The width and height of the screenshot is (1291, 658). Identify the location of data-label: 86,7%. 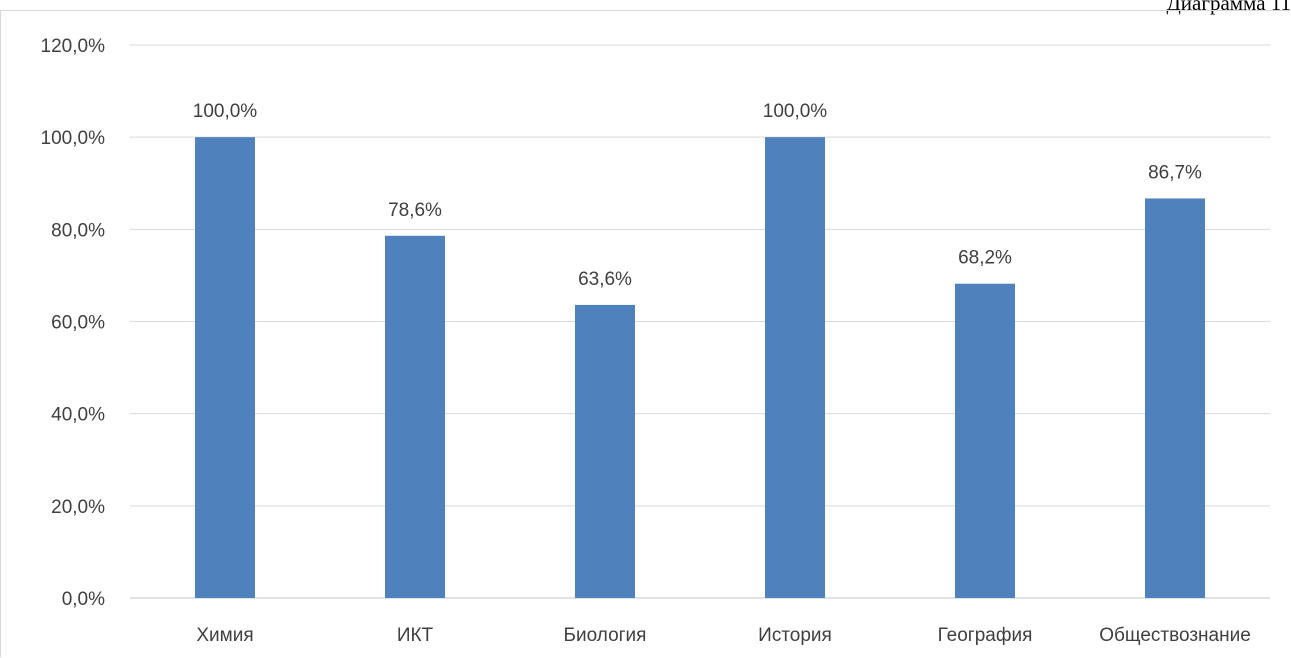
(1175, 172).